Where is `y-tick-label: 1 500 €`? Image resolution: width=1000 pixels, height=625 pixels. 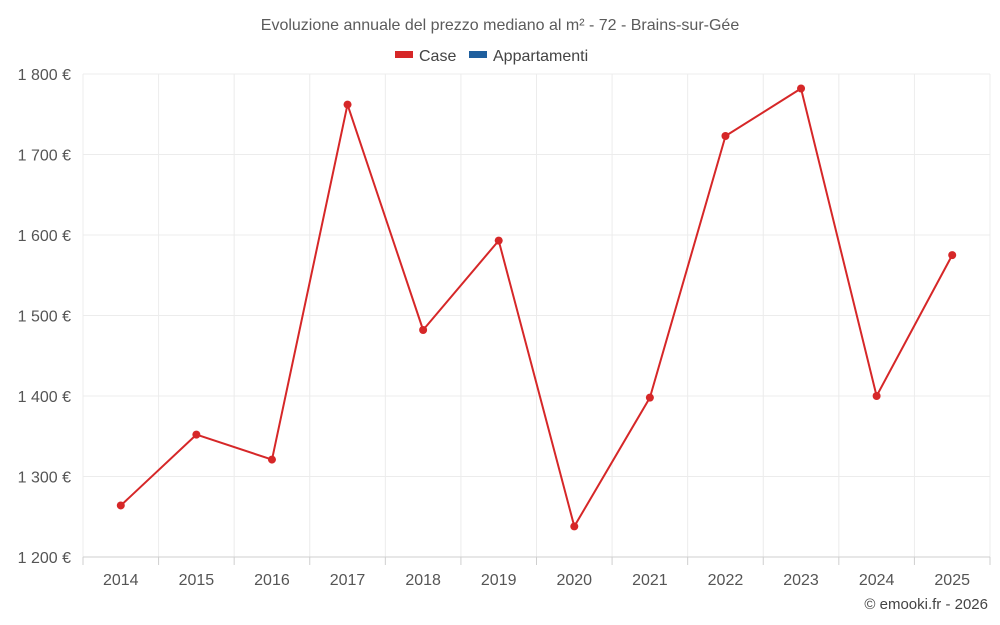 y-tick-label: 1 500 € is located at coordinates (44, 317).